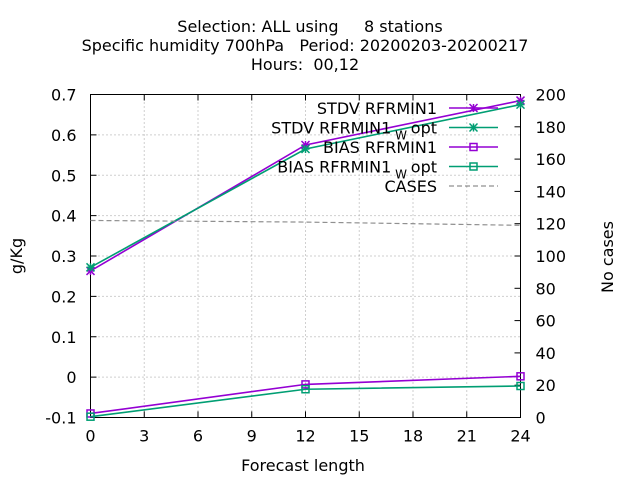 This screenshot has height=480, width=640. I want to click on legend-label: BIAS RFRMIN1, so click(380, 147).